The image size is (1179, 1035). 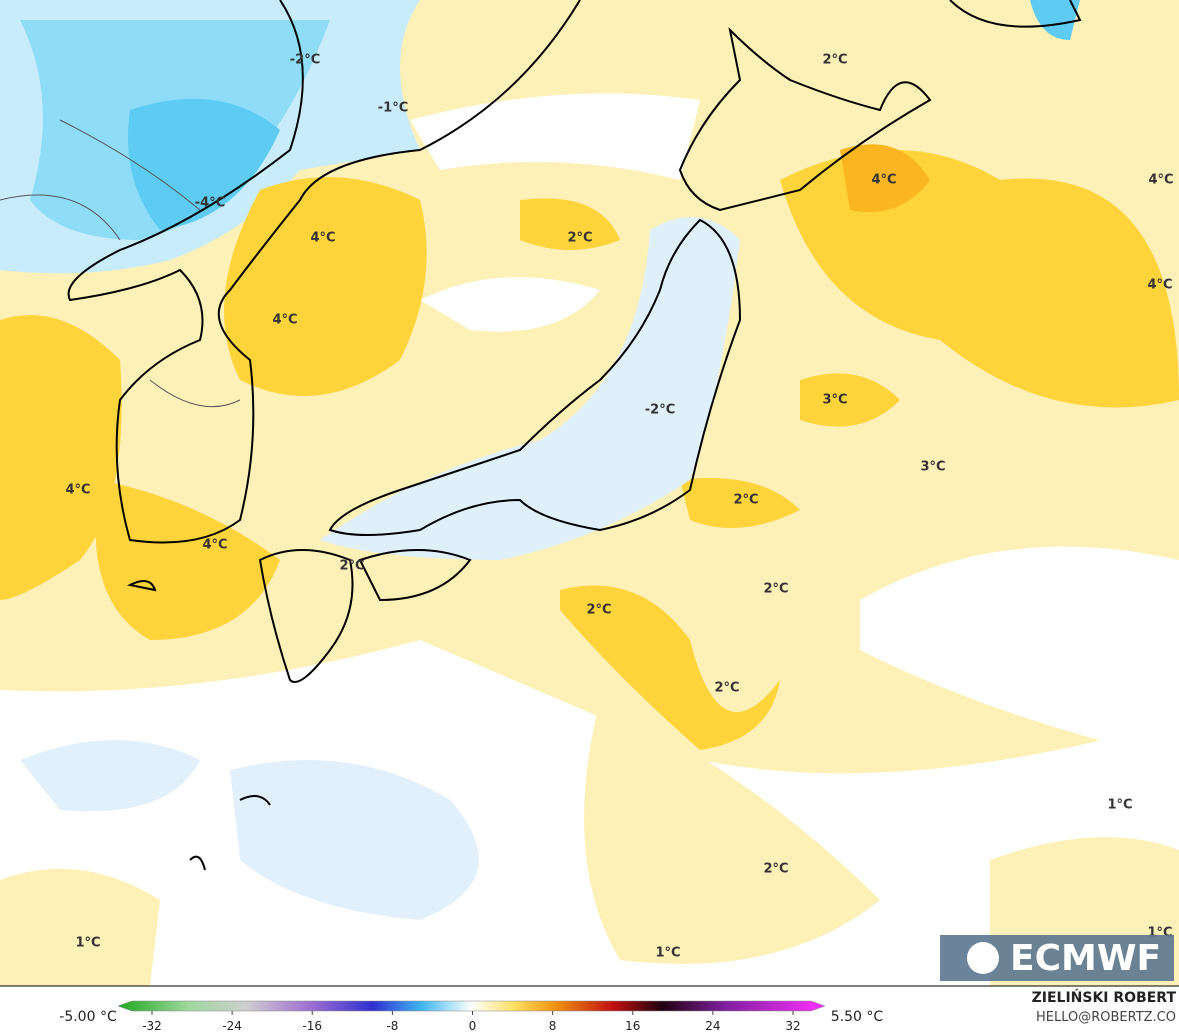 What do you see at coordinates (553, 1026) in the screenshot?
I see `colorbar-tick-label: 8` at bounding box center [553, 1026].